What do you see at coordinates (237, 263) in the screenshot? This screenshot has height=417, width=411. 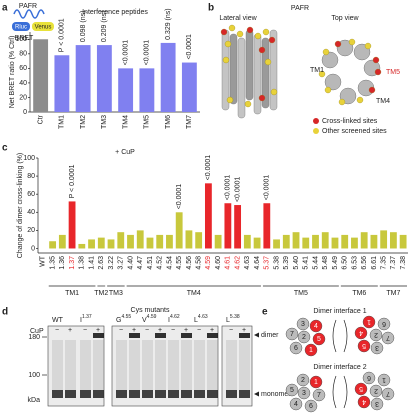 I see `x-tick-label: 4.62` at bounding box center [237, 263].